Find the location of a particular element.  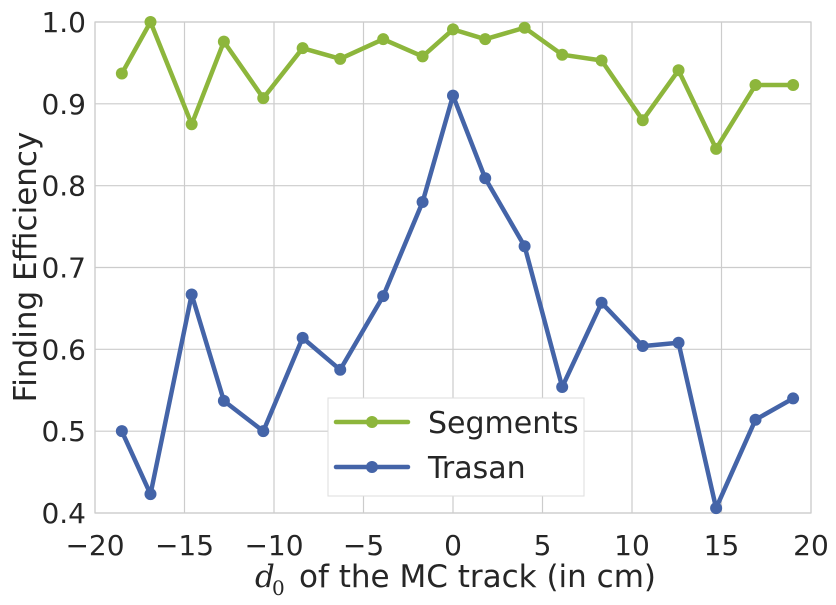

y-tick-label: 0.4 is located at coordinates (63, 513).